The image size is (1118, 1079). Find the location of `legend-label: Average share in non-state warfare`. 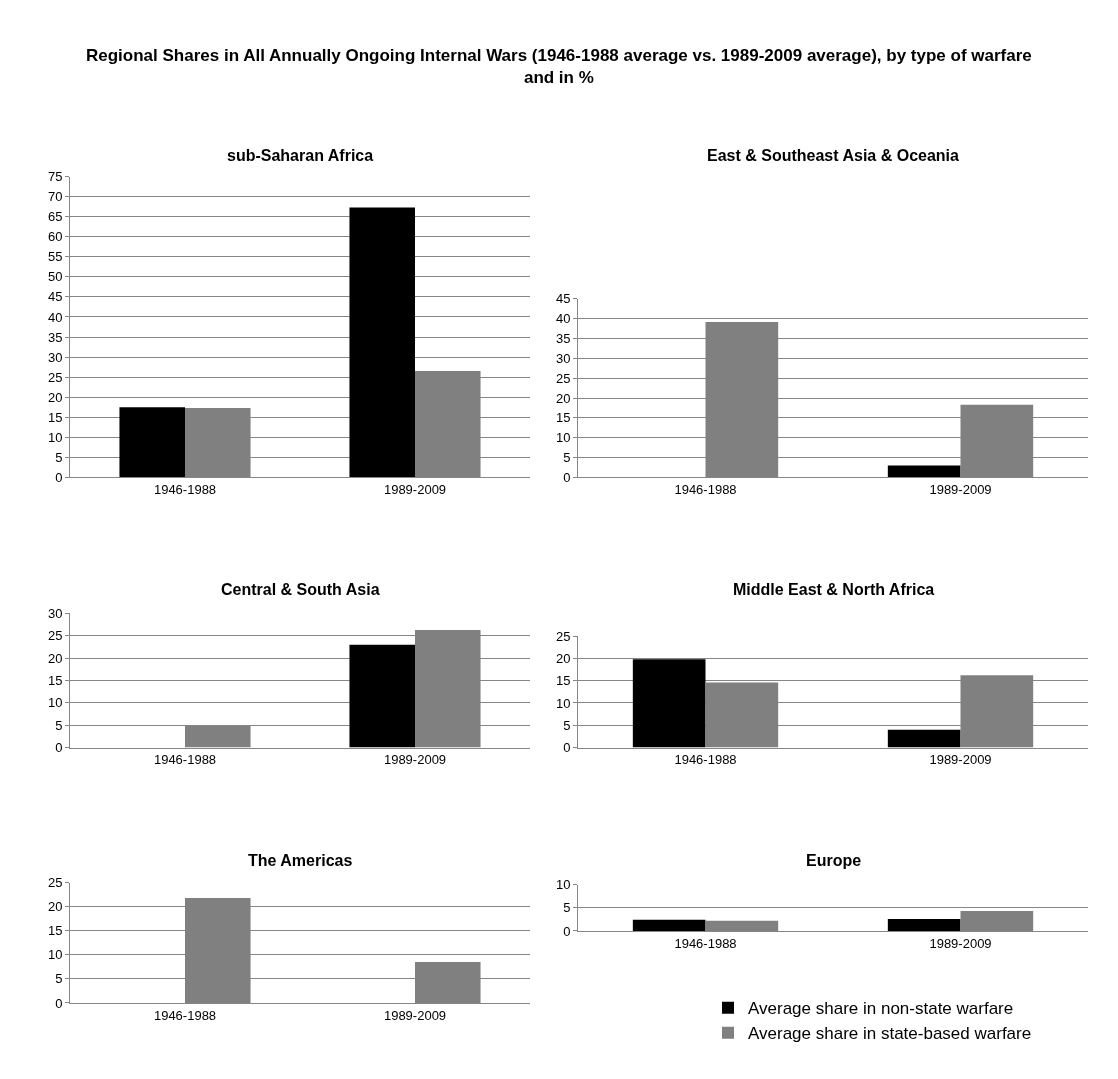

legend-label: Average share in non-state warfare is located at coordinates (881, 1009).